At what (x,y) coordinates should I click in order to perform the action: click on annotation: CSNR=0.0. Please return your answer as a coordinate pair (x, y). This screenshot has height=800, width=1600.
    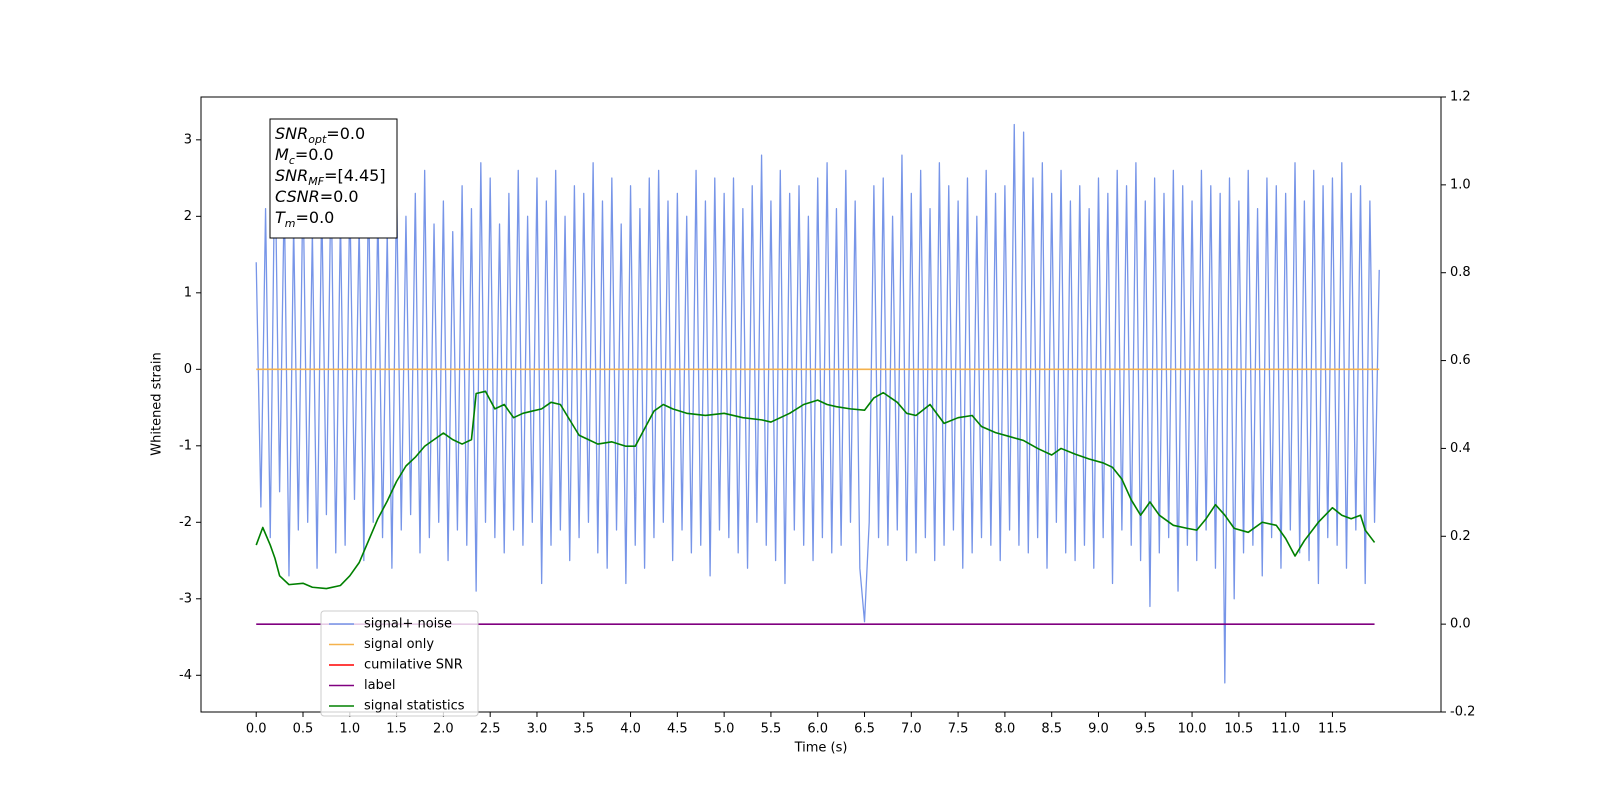
    Looking at the image, I should click on (317, 196).